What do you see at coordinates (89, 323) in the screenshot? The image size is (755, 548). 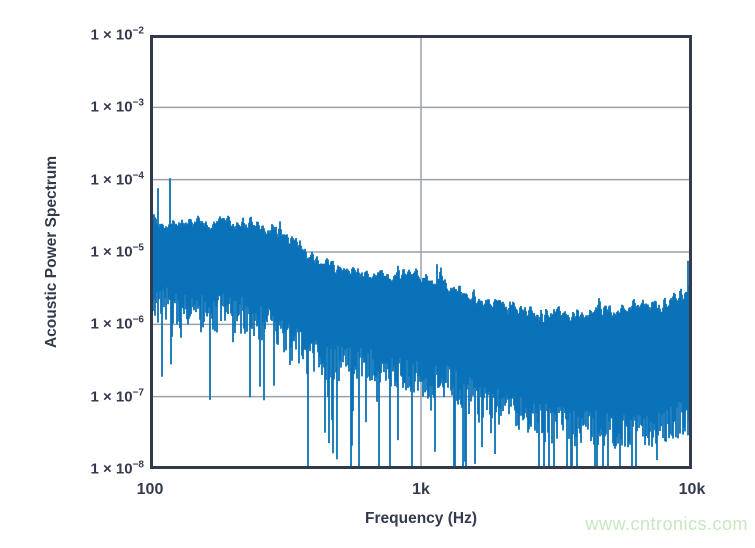 I see `y-tick-label: 1 × 10−6` at bounding box center [89, 323].